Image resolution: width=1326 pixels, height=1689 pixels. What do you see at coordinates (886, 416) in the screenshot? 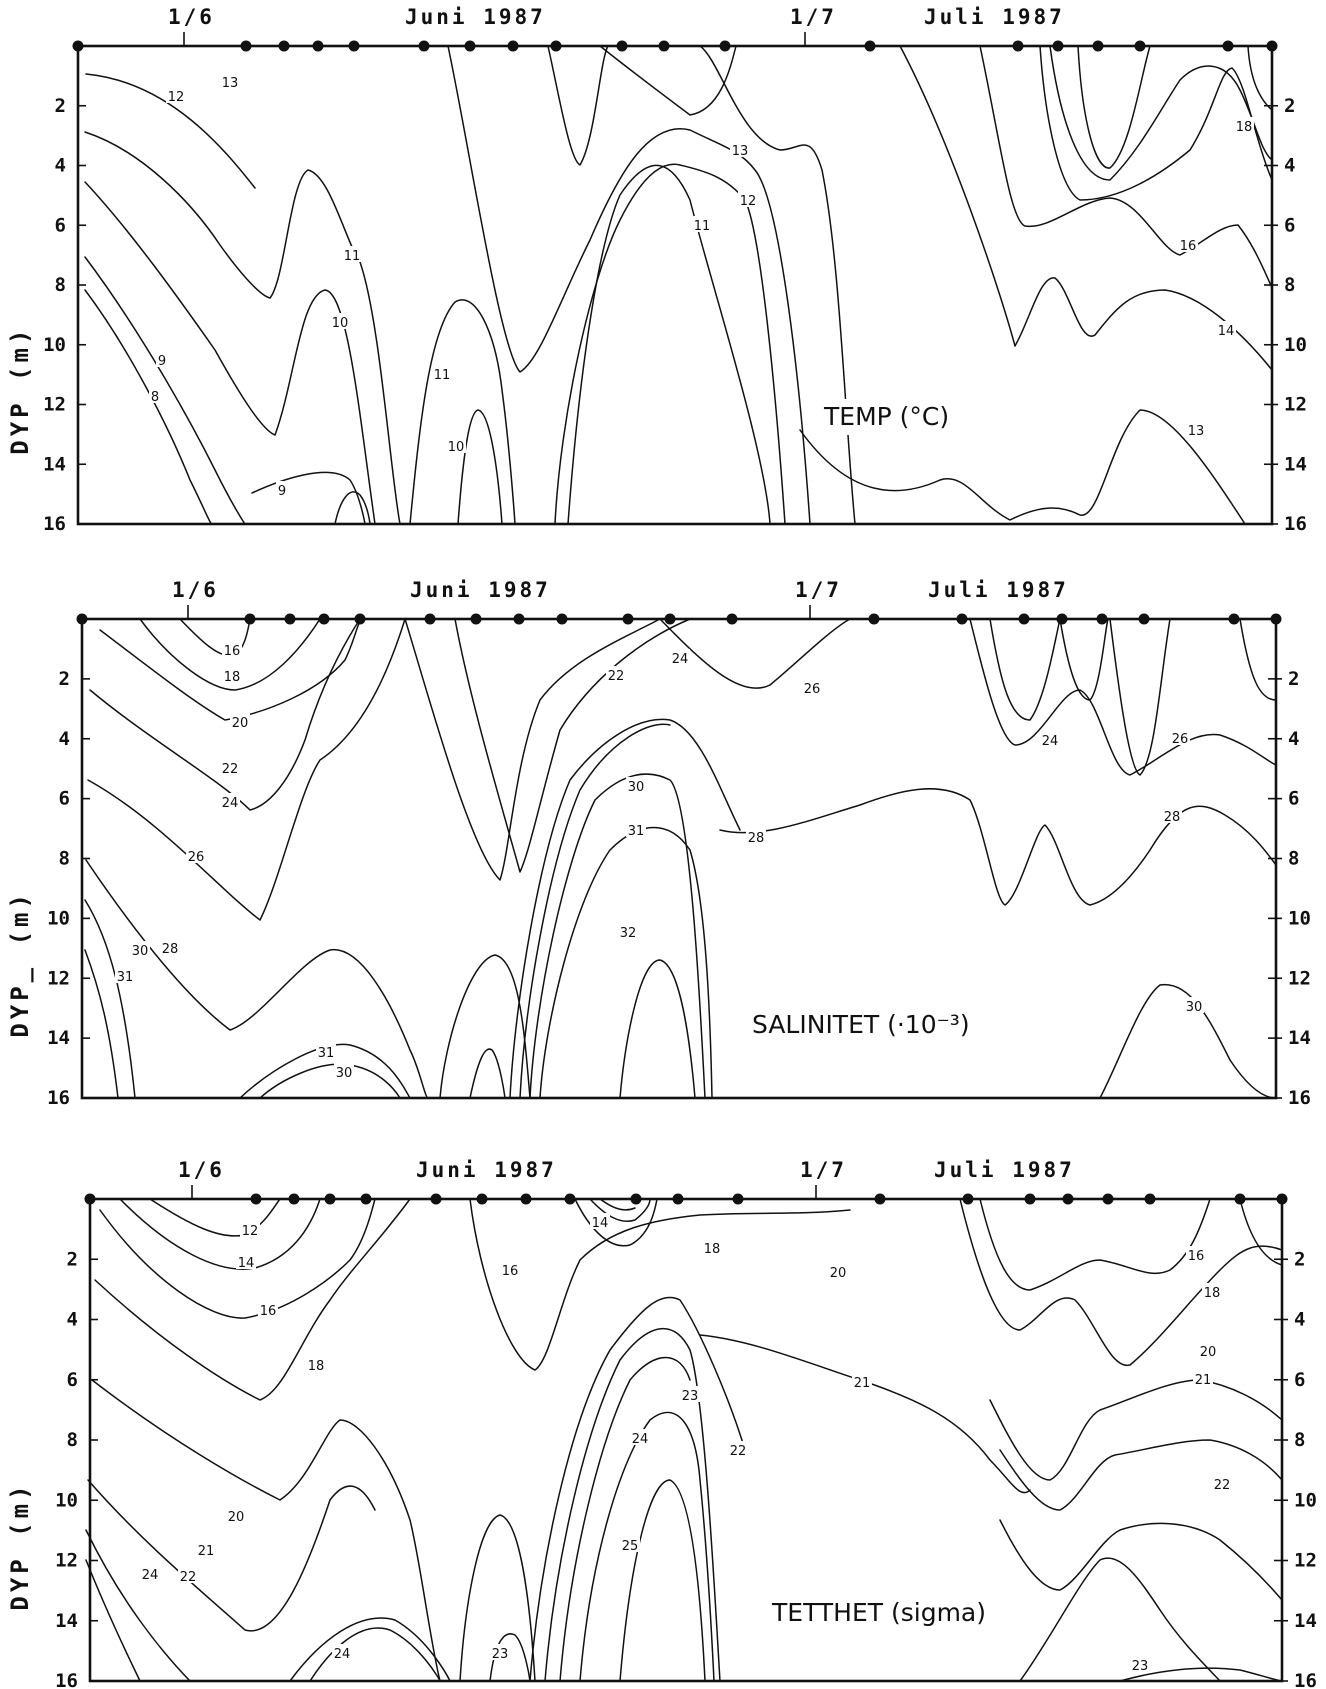
I see `panel-title: TEMP (°C)` at bounding box center [886, 416].